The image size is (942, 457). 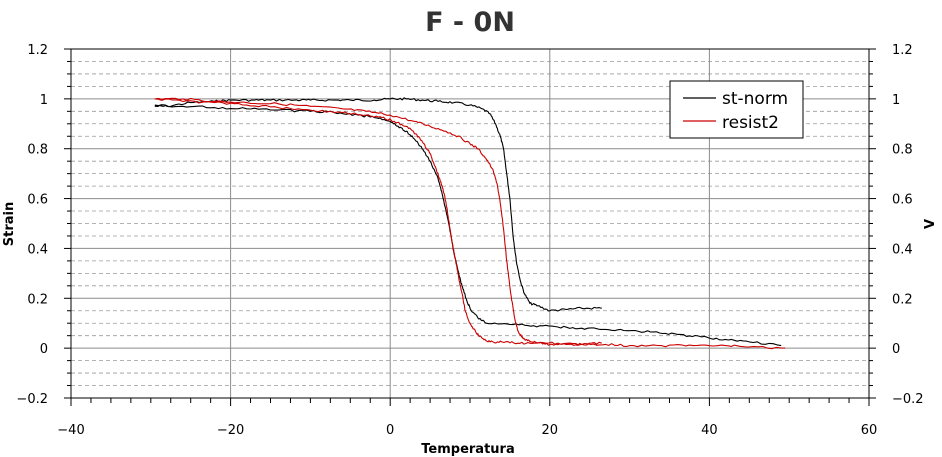 I want to click on x-tick-label: 0, so click(x=390, y=430).